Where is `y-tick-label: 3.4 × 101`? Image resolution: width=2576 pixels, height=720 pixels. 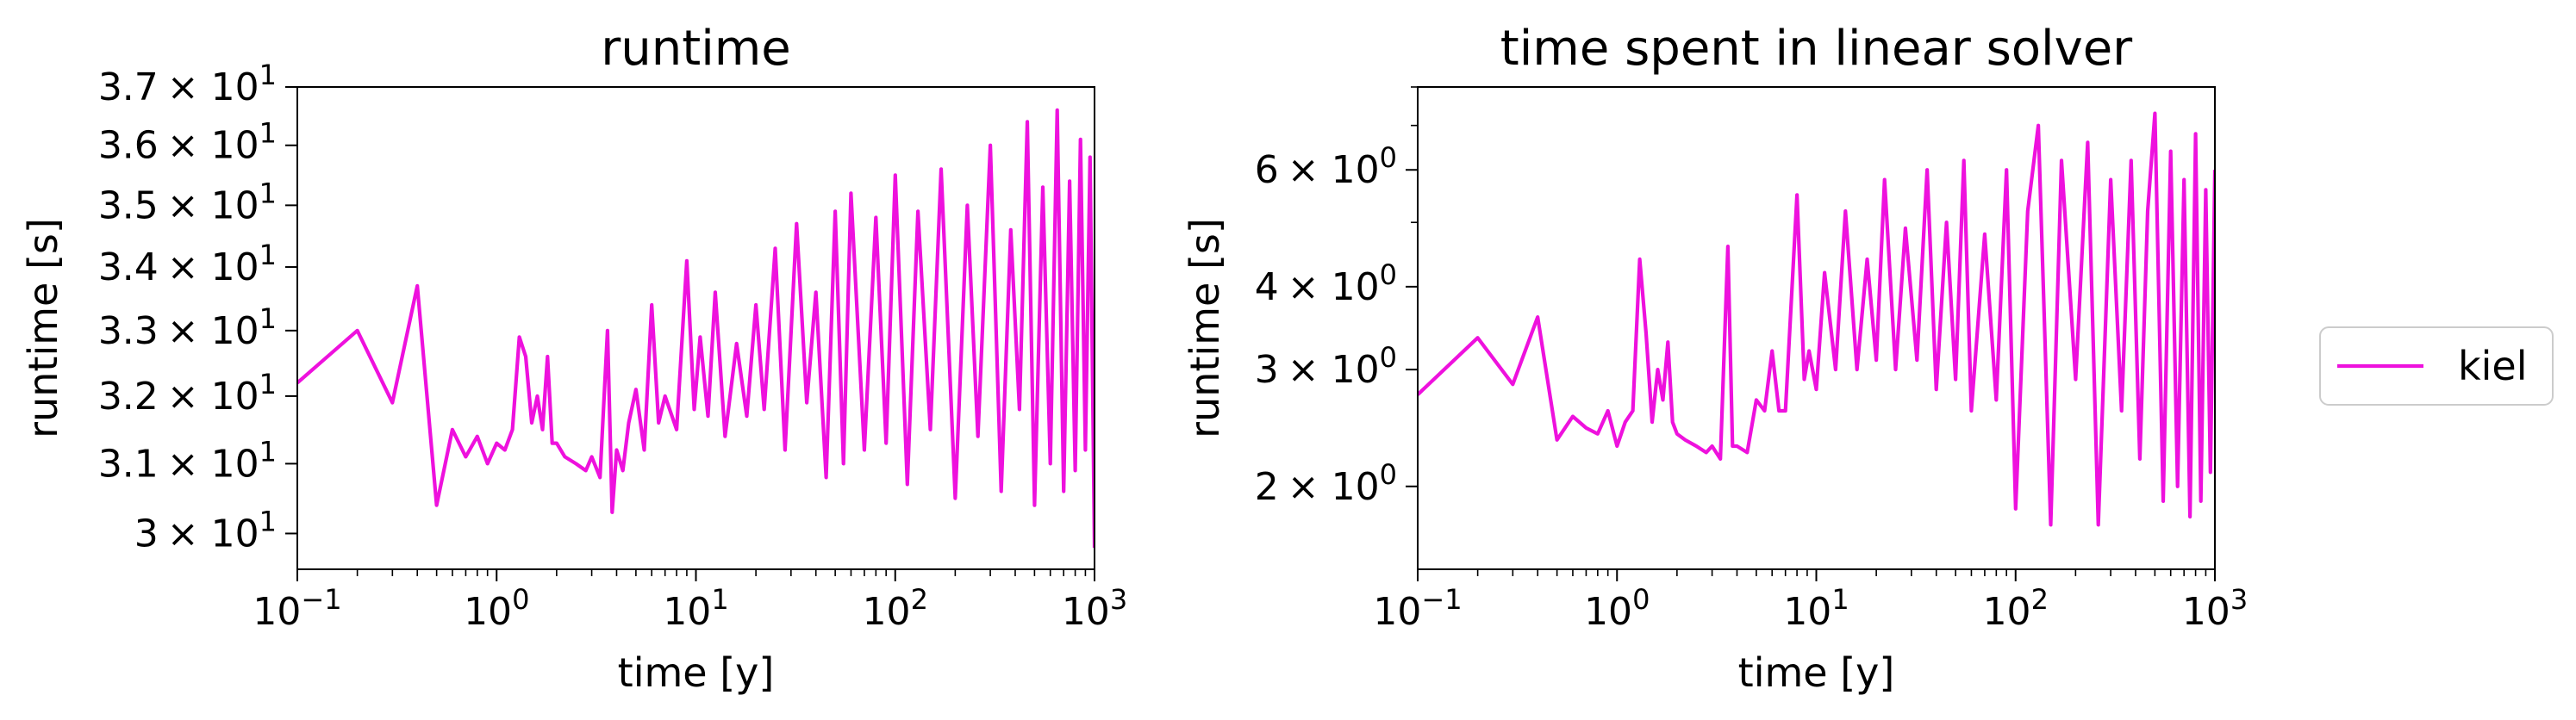 y-tick-label: 3.4 × 101 is located at coordinates (187, 264).